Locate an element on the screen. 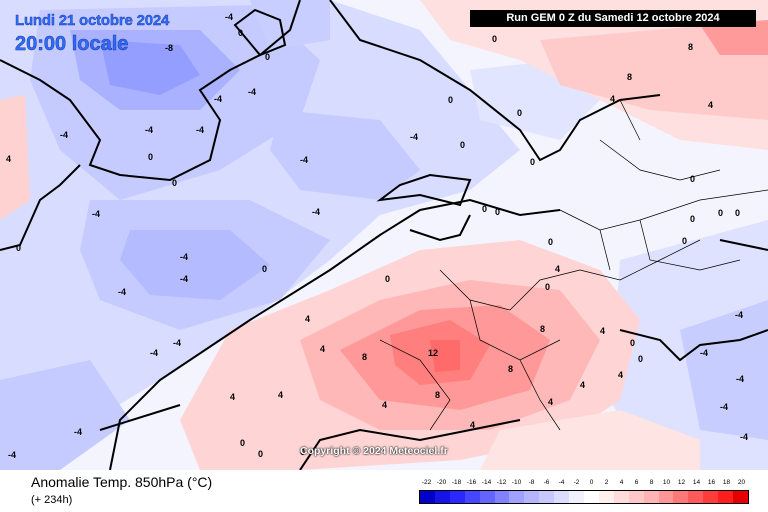 The width and height of the screenshot is (768, 512). legend-tick-label: -8 is located at coordinates (531, 482).